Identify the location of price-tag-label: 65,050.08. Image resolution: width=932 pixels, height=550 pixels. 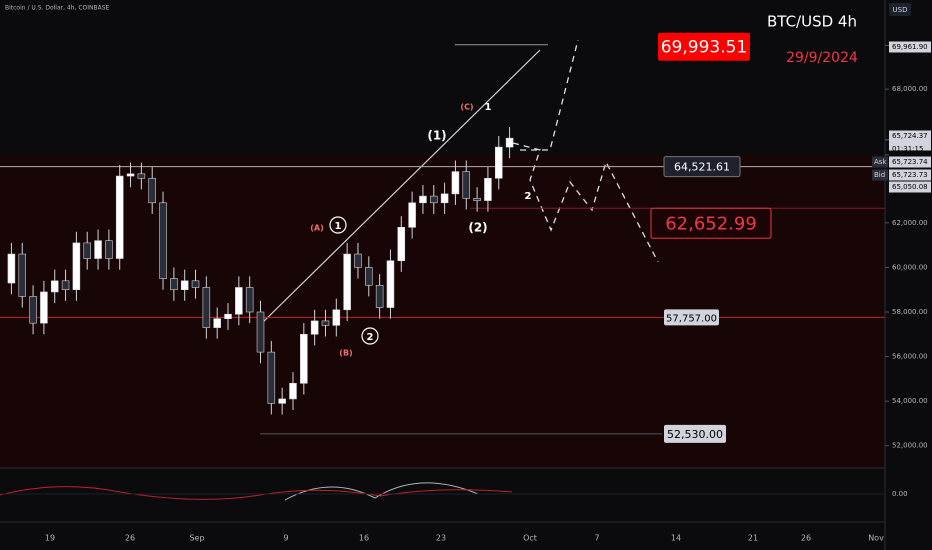
(910, 187).